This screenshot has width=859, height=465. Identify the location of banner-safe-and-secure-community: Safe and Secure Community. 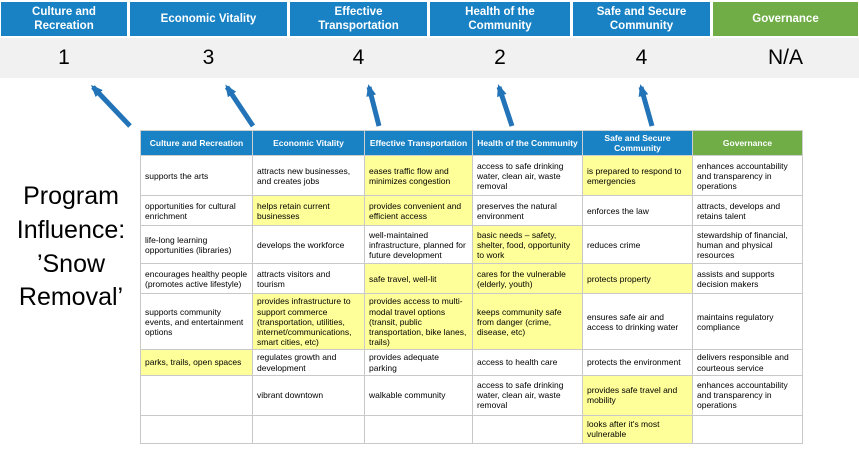
(641, 19).